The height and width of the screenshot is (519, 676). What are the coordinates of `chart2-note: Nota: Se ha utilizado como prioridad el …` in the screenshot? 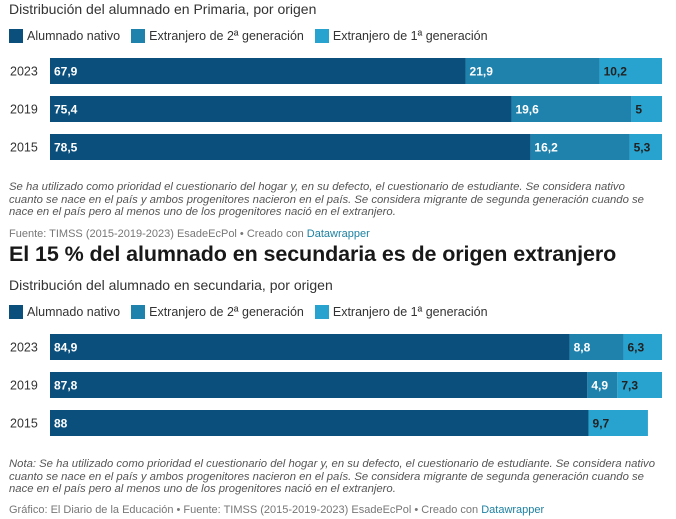 It's located at (332, 476).